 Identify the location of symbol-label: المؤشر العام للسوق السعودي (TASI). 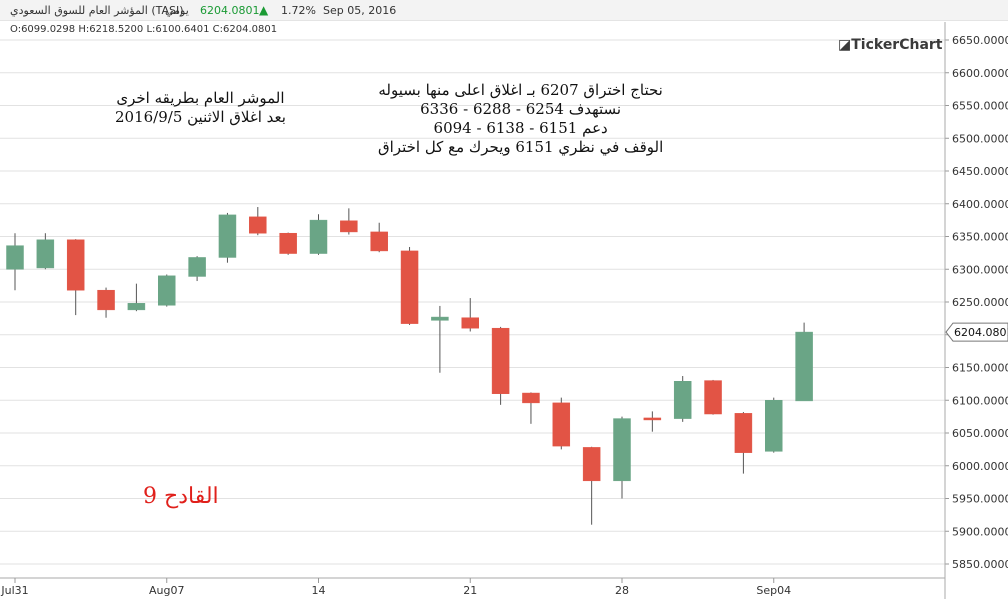
(97, 10).